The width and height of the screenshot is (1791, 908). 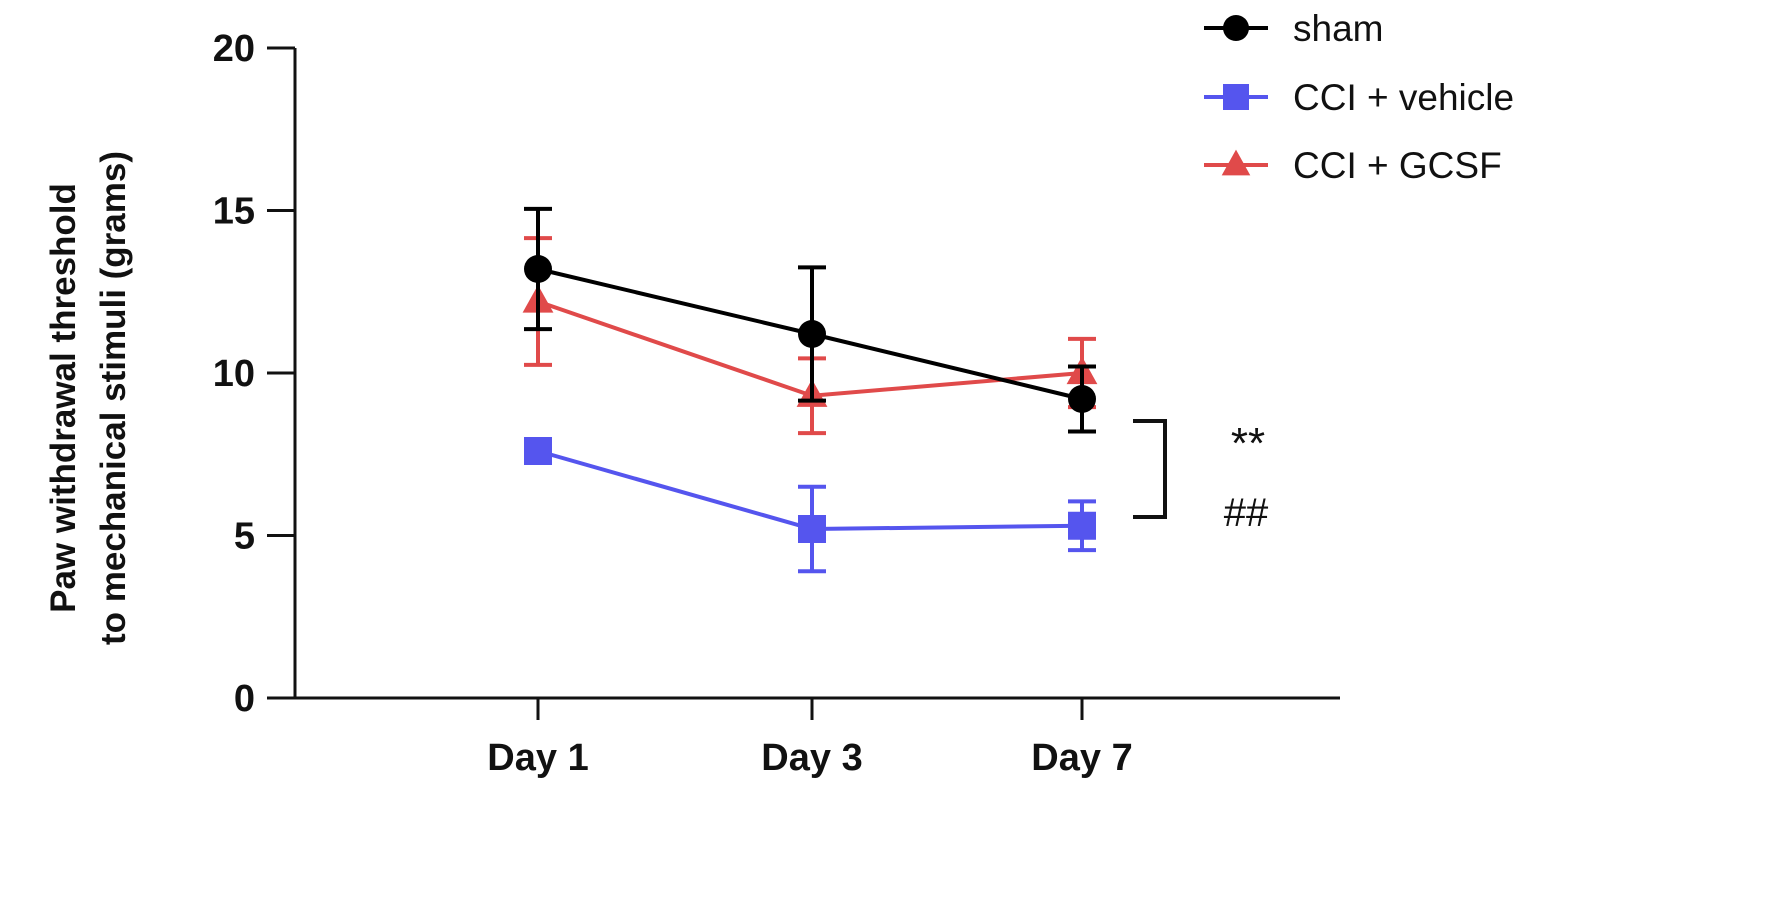 I want to click on legend-label: CCI + GCSF, so click(x=1397, y=165).